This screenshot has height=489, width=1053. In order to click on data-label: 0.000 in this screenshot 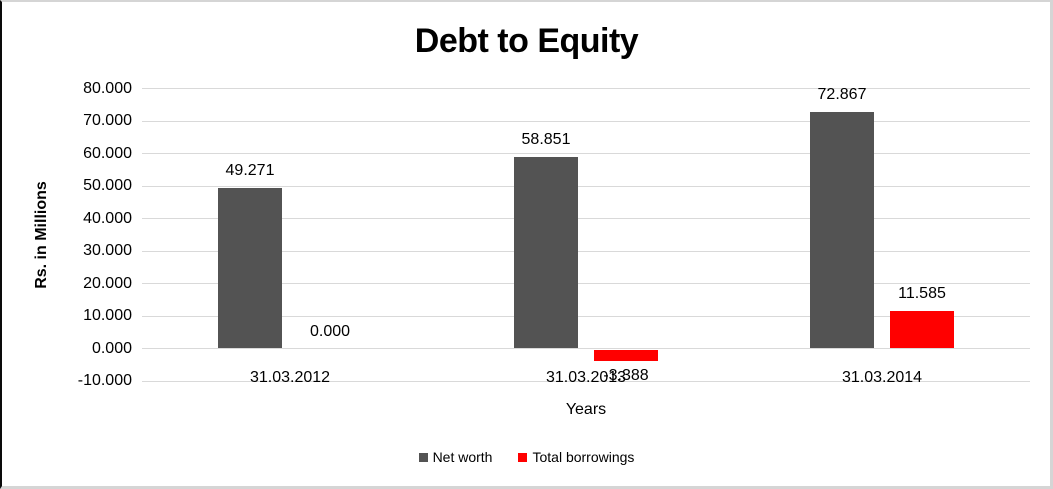, I will do `click(330, 331)`.